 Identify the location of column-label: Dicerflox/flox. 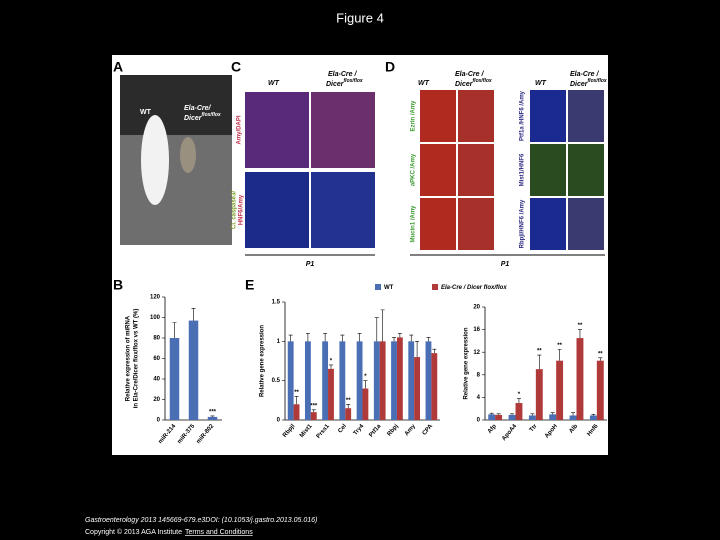
(344, 83).